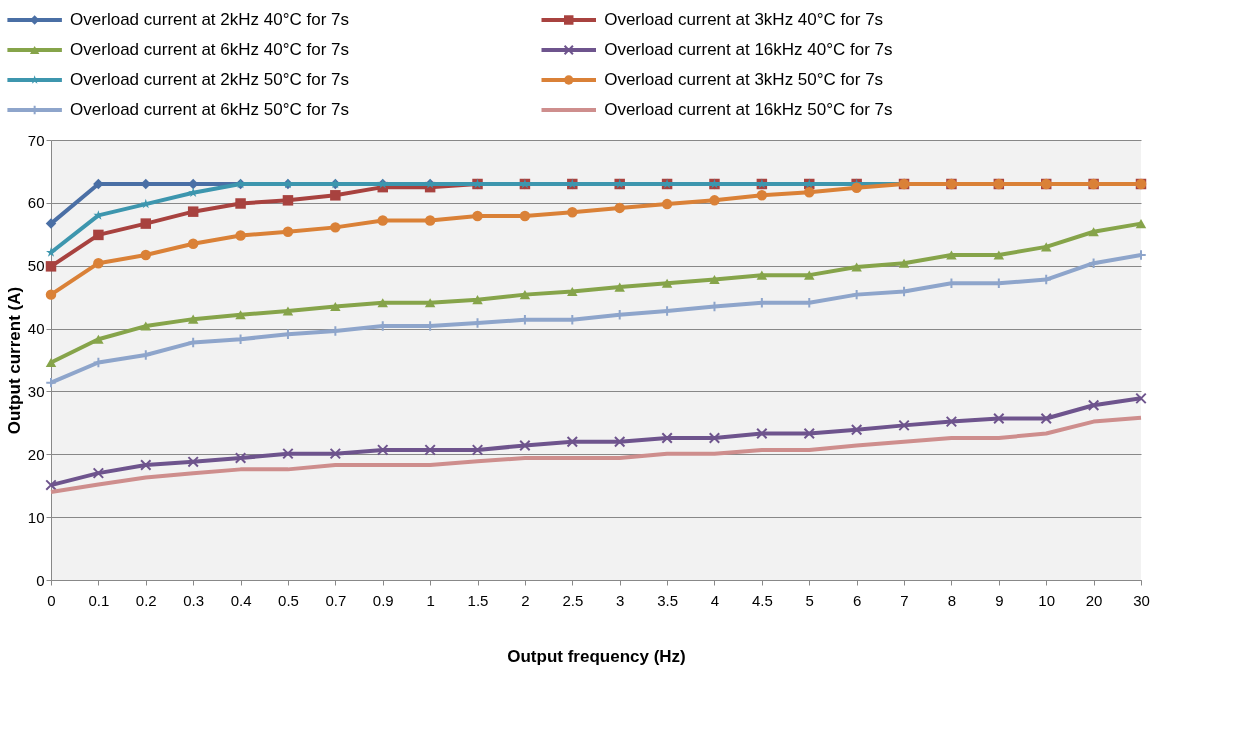 Image resolution: width=1238 pixels, height=755 pixels. What do you see at coordinates (194, 600) in the screenshot?
I see `x-tick-label: 0.3` at bounding box center [194, 600].